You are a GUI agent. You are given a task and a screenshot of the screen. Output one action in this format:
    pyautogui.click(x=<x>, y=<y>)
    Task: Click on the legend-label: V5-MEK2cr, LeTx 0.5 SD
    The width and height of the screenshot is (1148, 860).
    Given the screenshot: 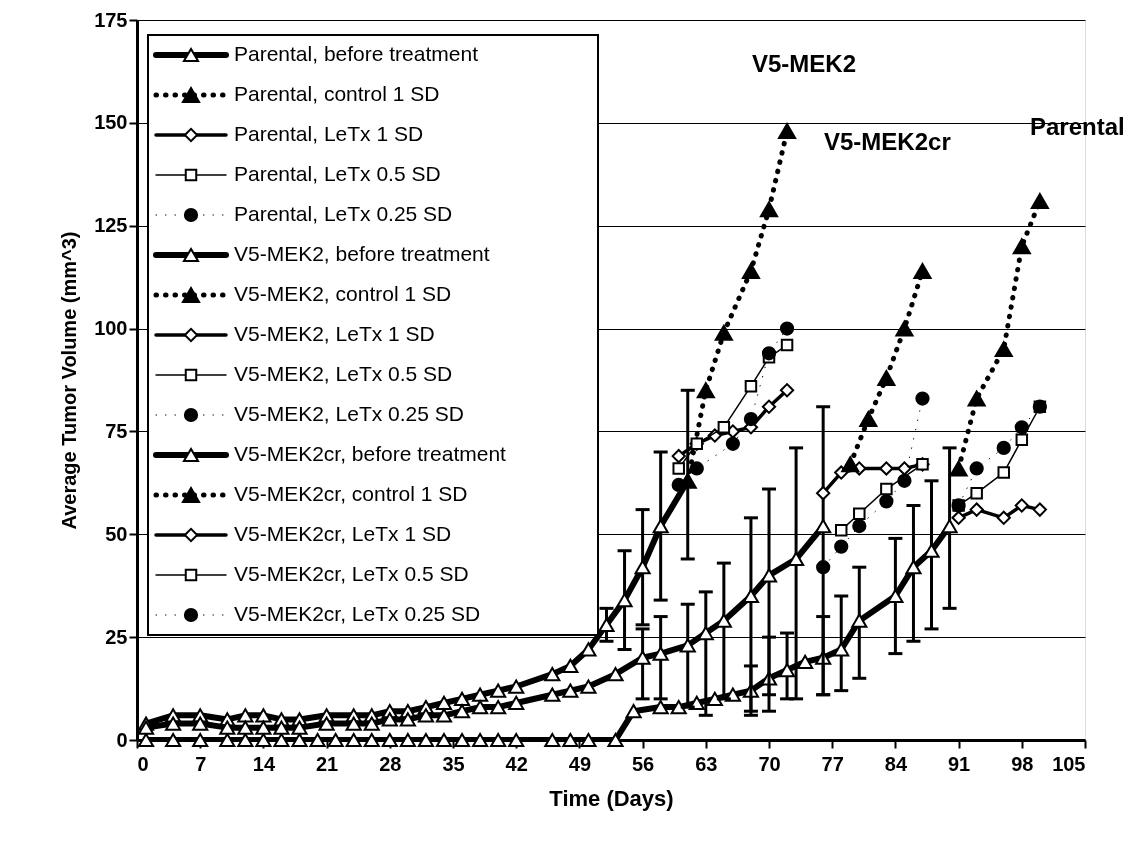 What is the action you would take?
    pyautogui.click(x=351, y=573)
    